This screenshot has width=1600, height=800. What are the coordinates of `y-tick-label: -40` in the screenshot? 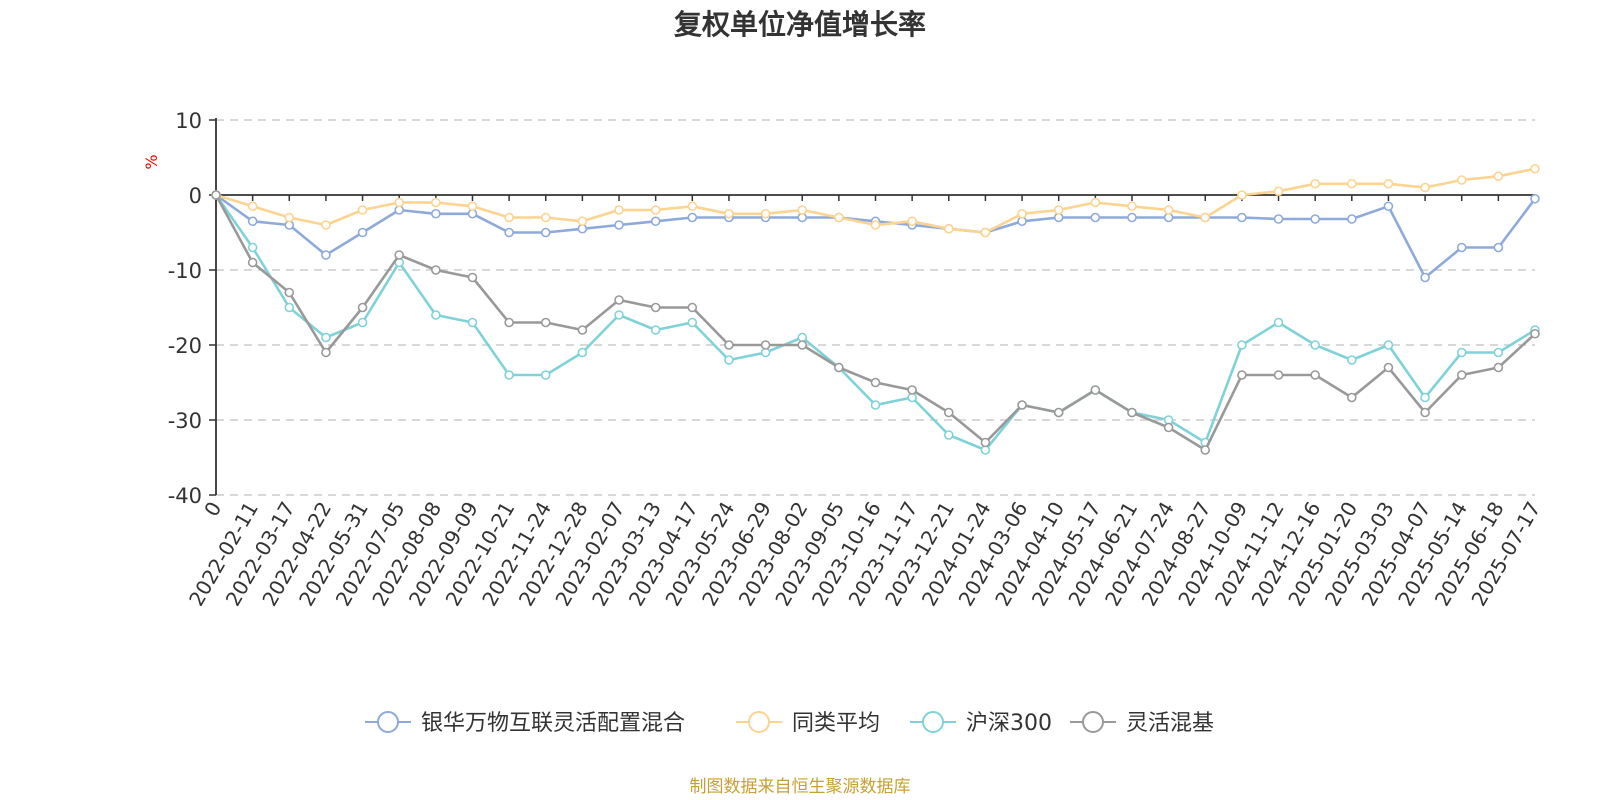 It's located at (185, 496).